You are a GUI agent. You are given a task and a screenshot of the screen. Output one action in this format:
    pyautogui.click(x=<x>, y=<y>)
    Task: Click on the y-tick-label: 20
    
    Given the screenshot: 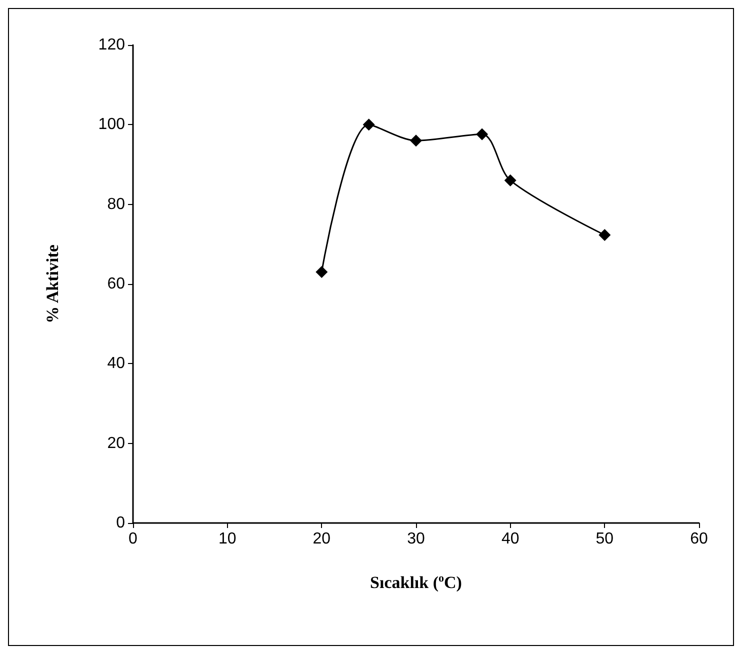 What is the action you would take?
    pyautogui.click(x=116, y=443)
    